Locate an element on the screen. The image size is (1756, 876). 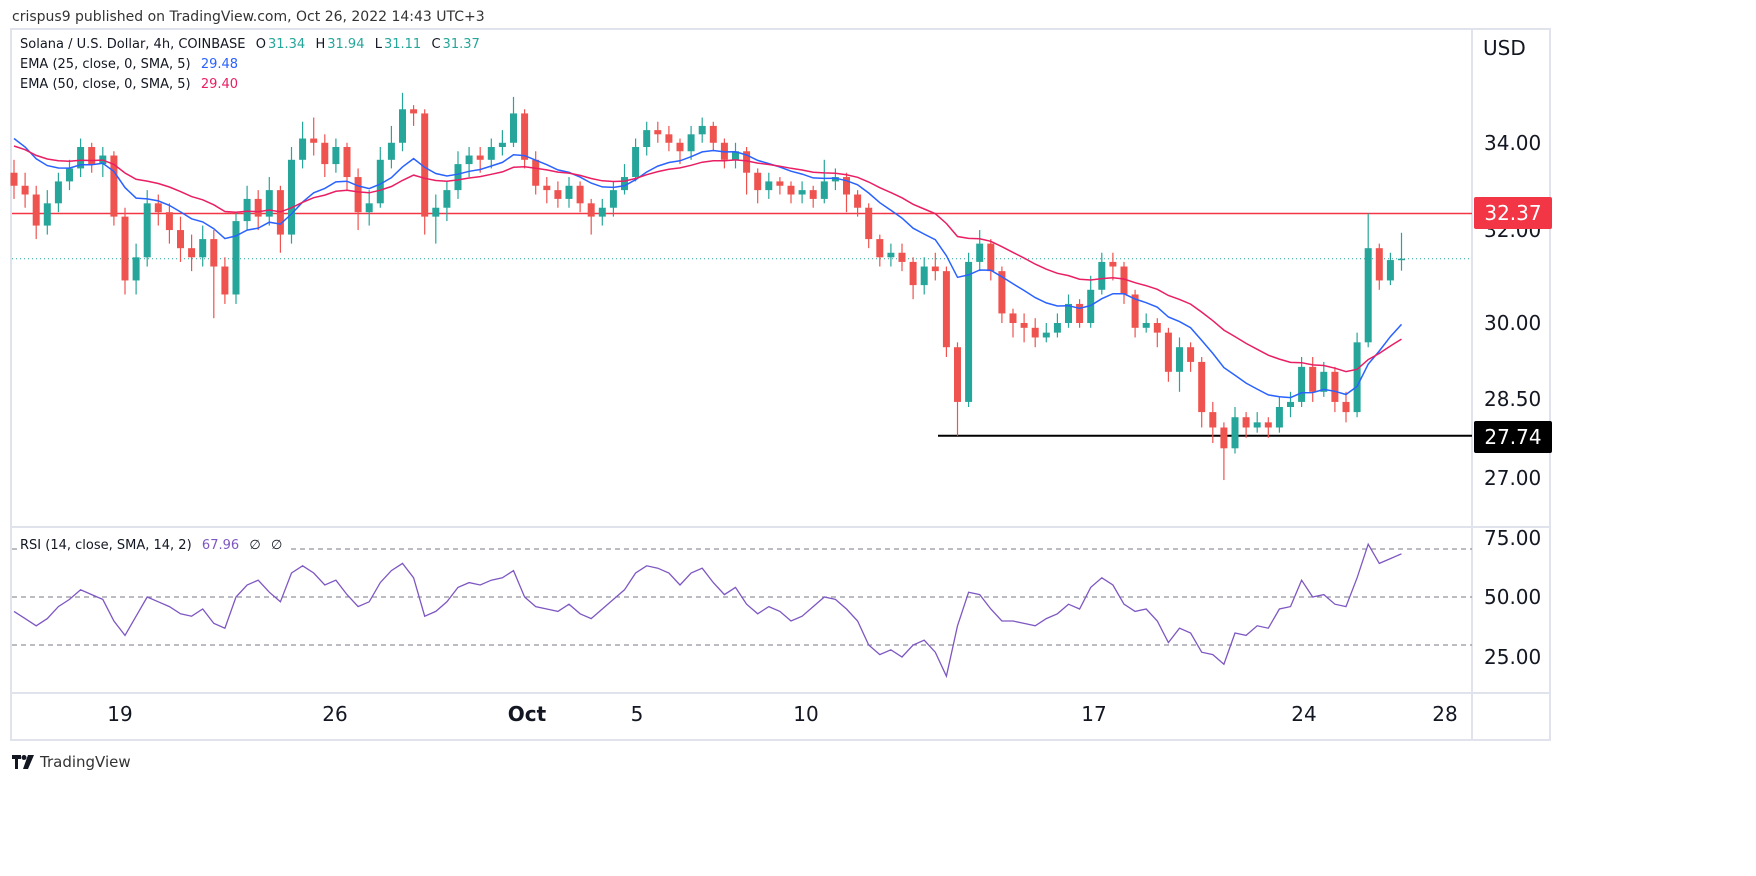
ema50-legend: EMA (50, close, 0, SMA, 5) 29.40 is located at coordinates (130, 84).